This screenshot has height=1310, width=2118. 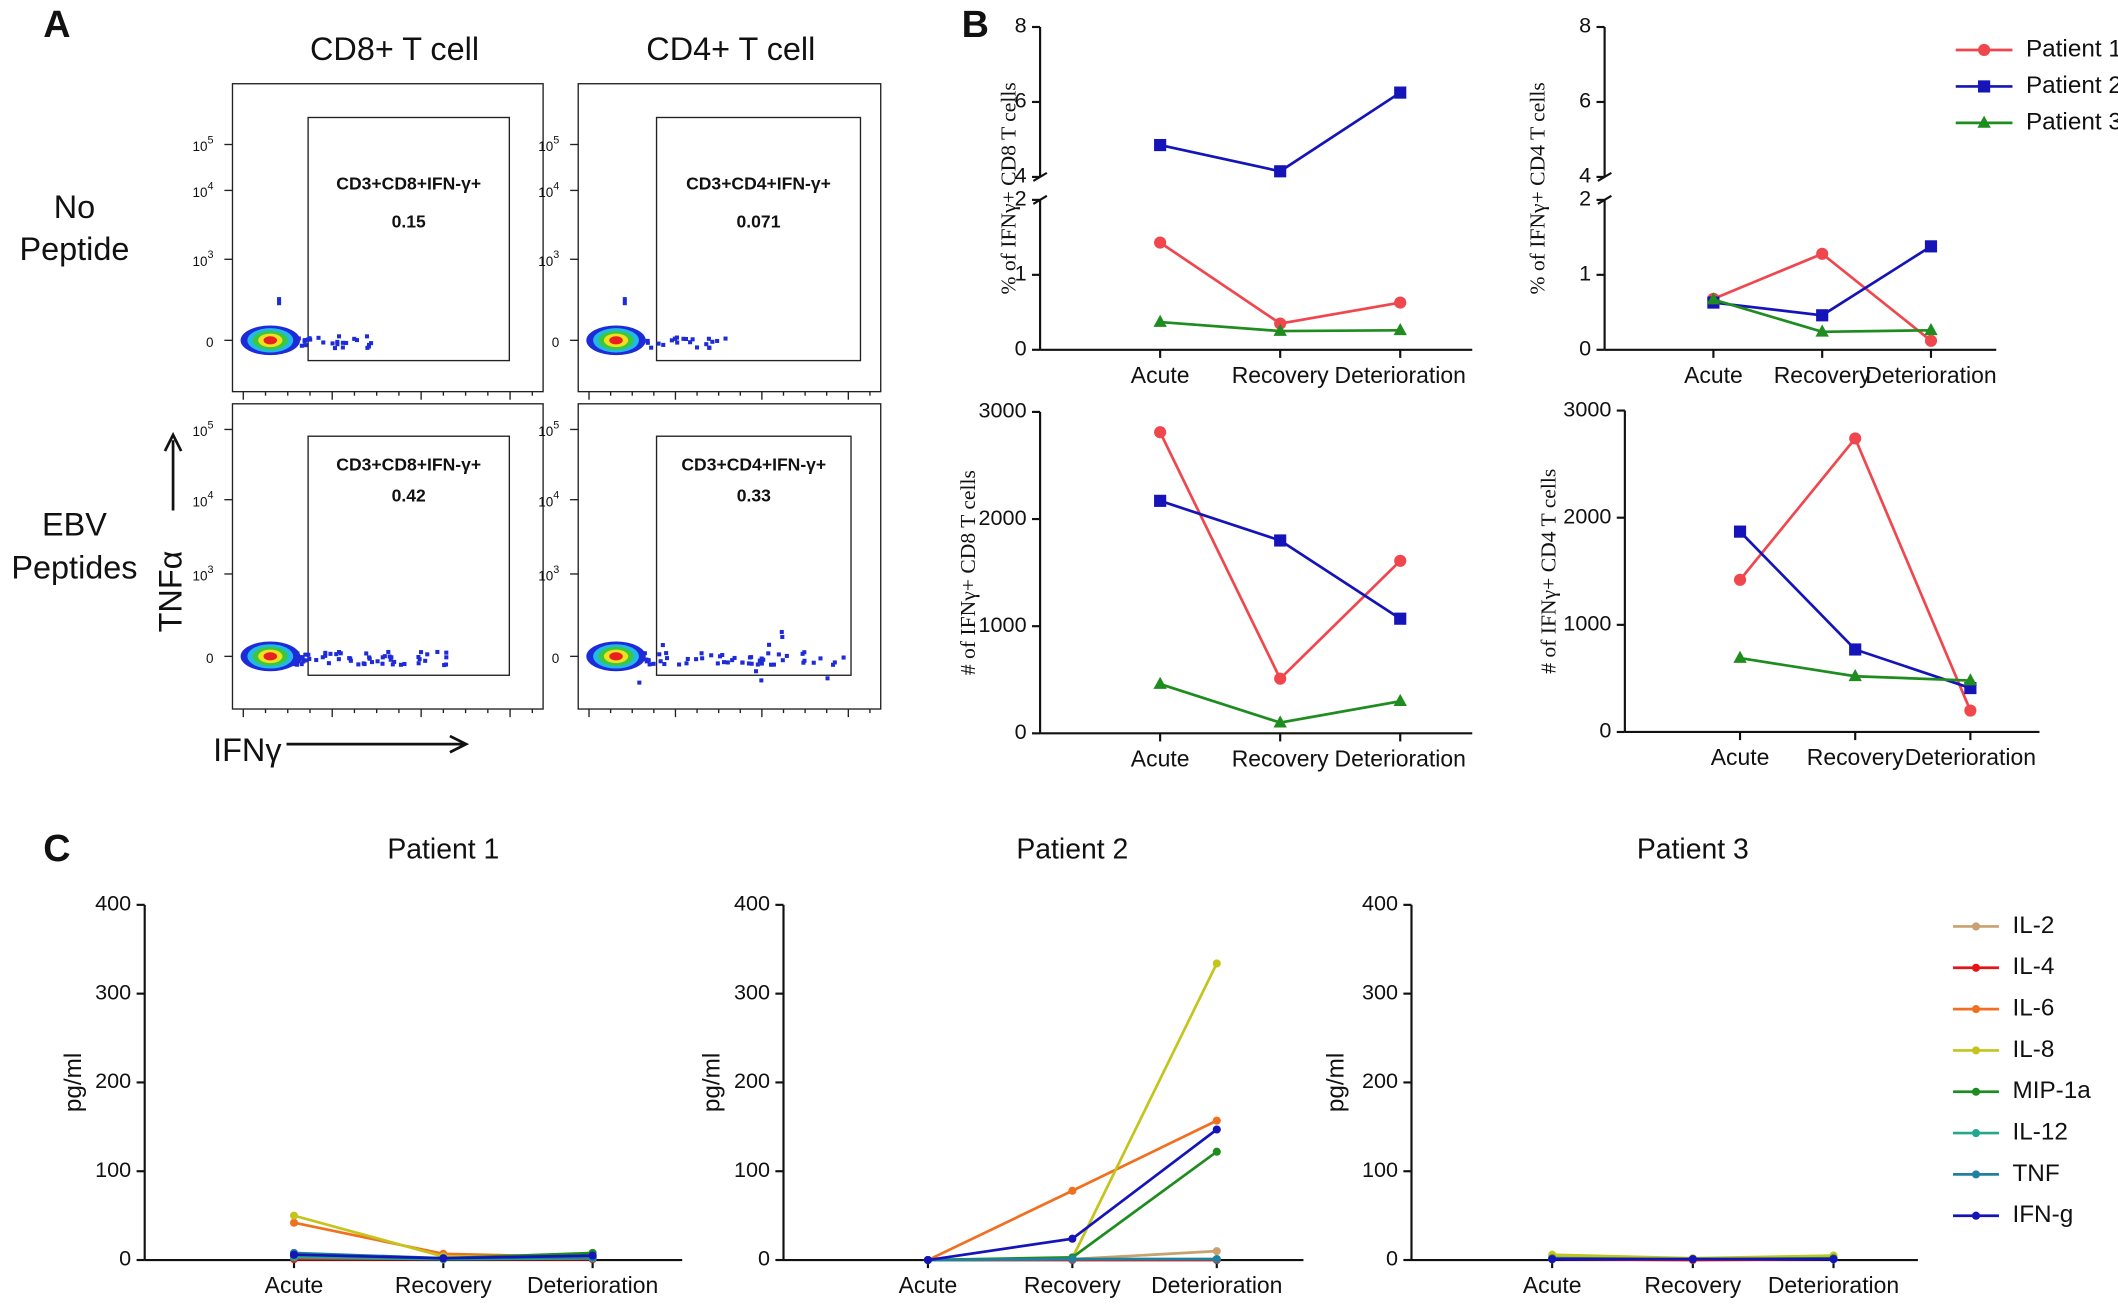 I want to click on x-tick-label: Deterioration, so click(x=1970, y=757).